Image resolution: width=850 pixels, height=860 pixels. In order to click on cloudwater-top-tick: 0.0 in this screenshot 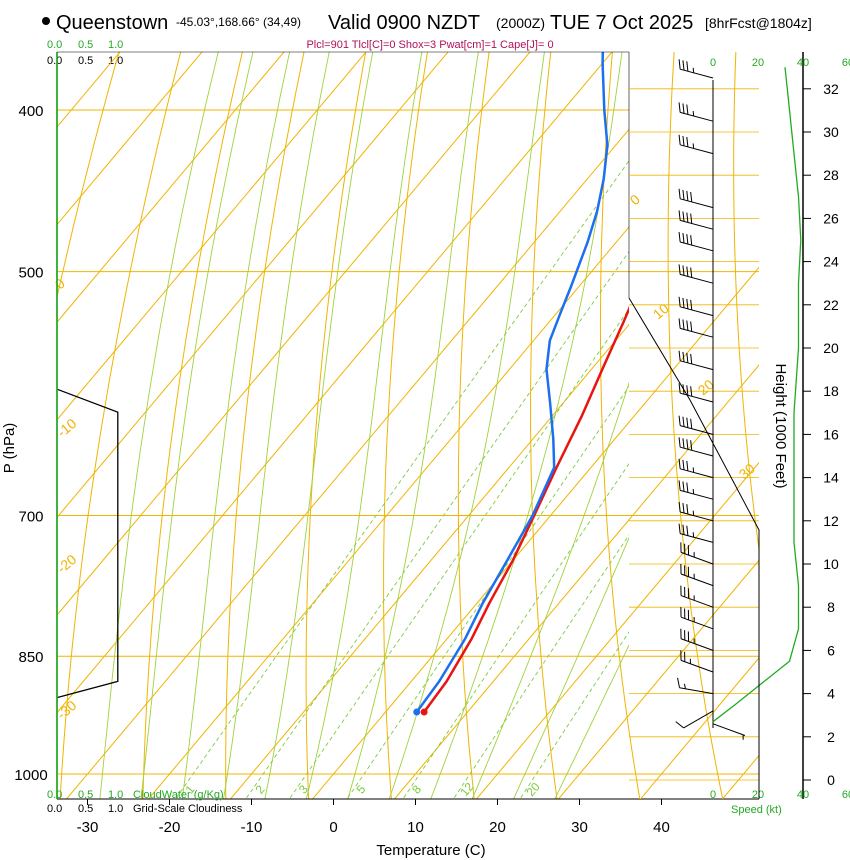, I will do `click(54, 45)`.